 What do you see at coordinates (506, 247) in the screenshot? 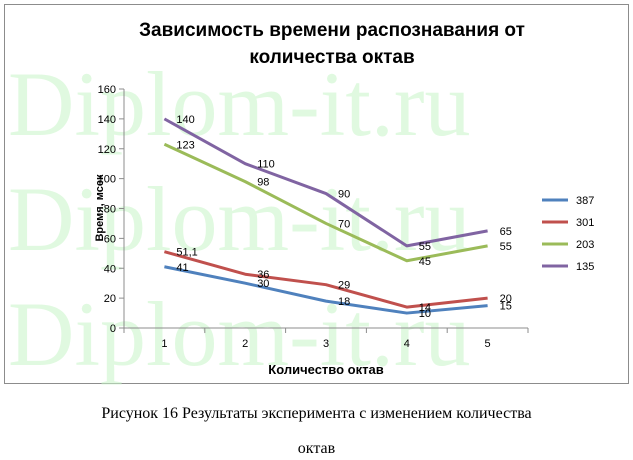
I see `data-label-203: 55` at bounding box center [506, 247].